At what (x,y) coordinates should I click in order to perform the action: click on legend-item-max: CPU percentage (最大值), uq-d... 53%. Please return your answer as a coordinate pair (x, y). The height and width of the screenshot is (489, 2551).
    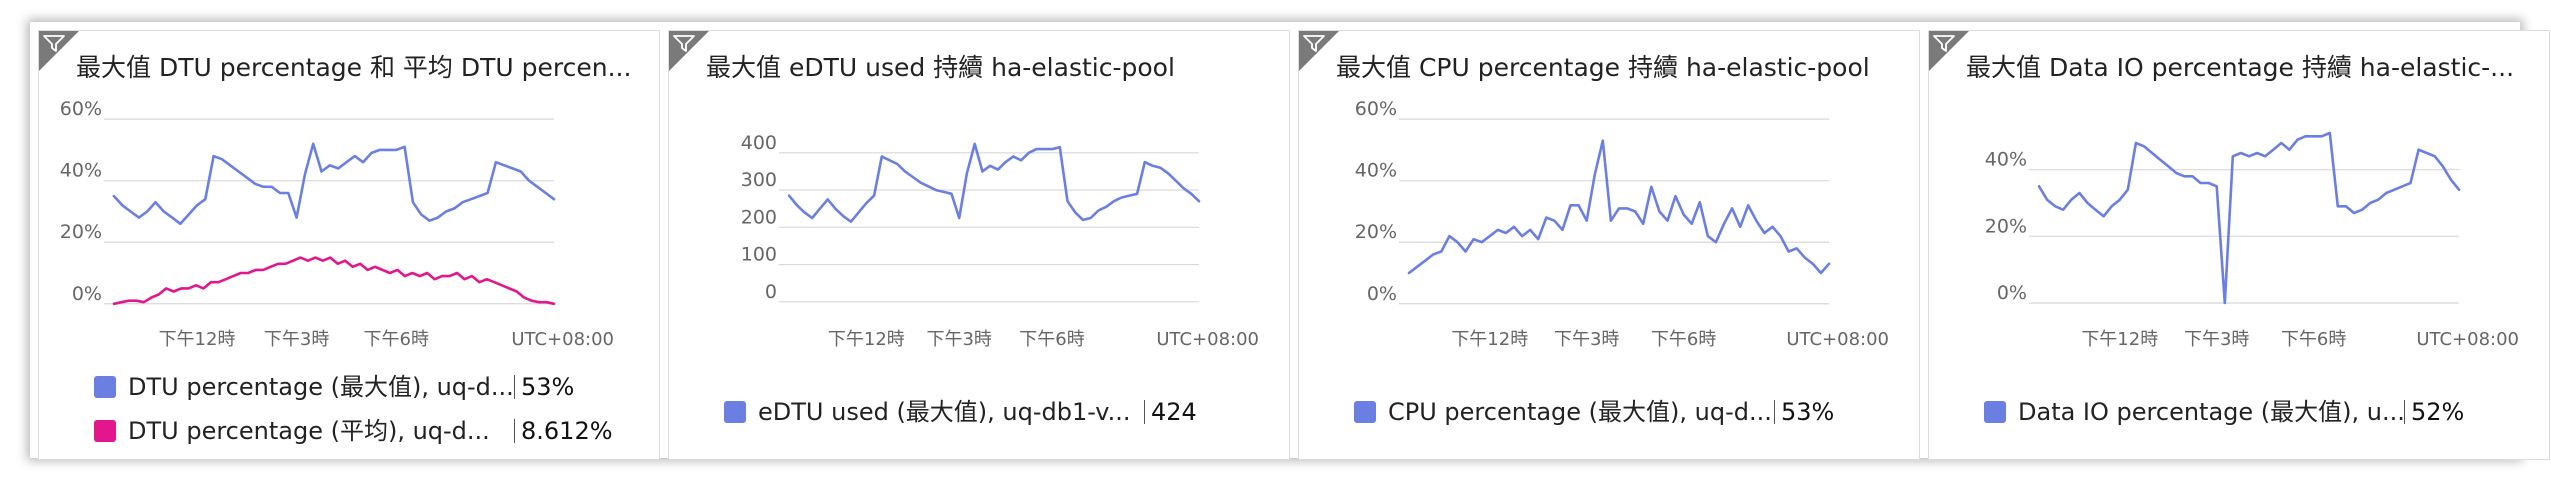
    Looking at the image, I should click on (1614, 412).